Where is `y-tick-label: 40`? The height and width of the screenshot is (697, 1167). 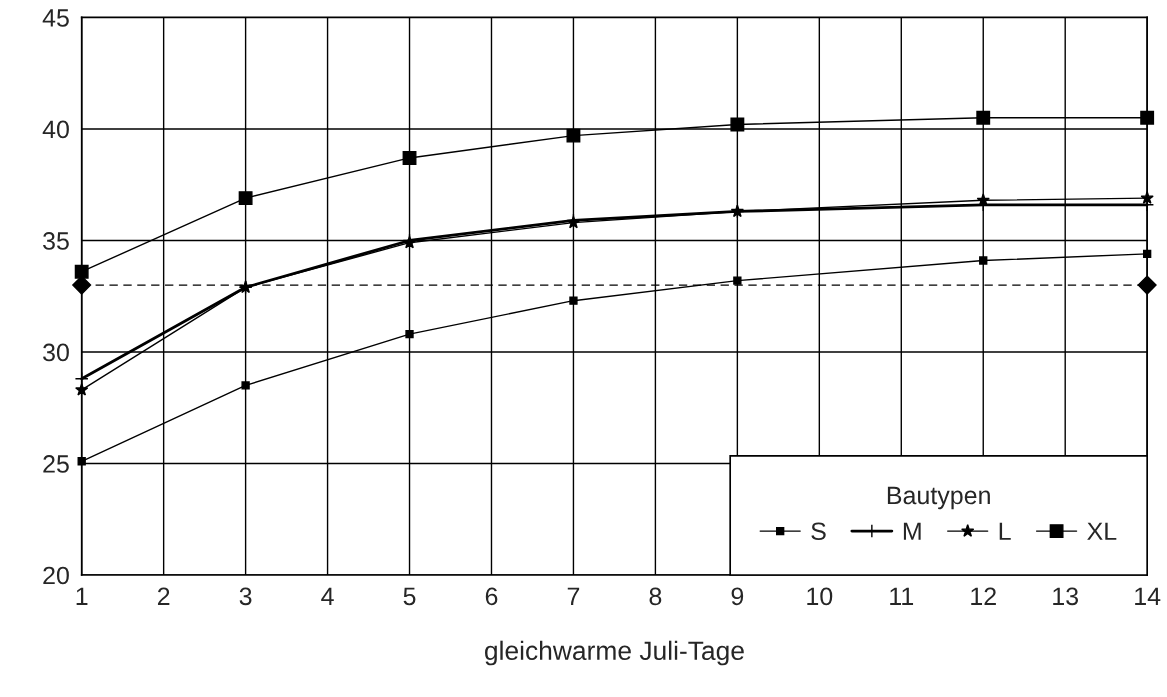 y-tick-label: 40 is located at coordinates (55, 129).